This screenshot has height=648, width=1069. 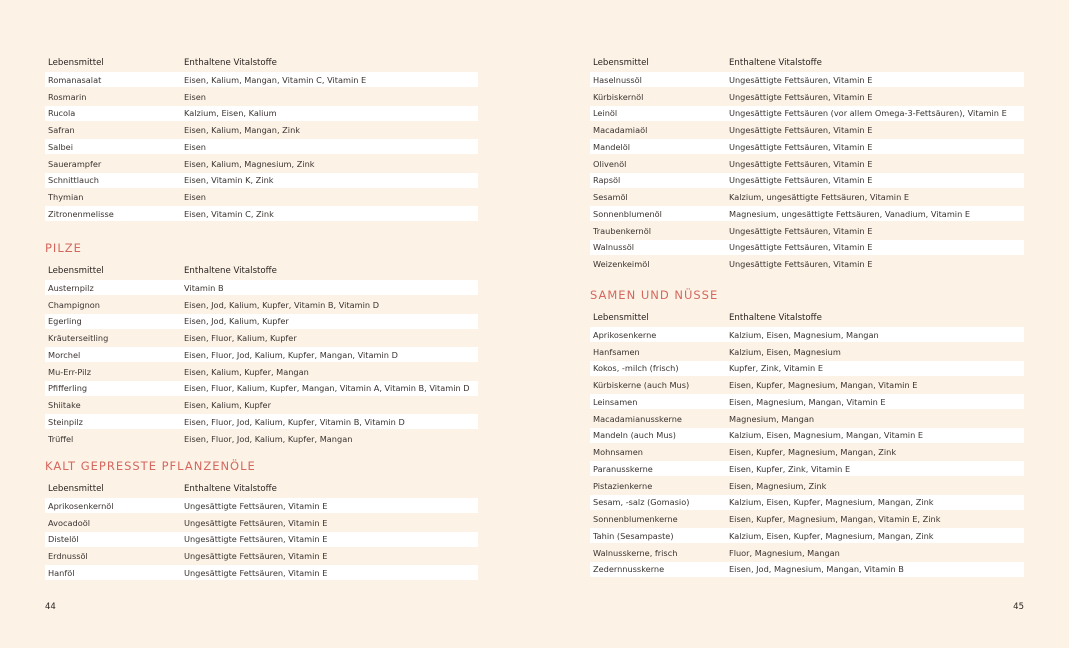 I want to click on food-name: Rosmarin, so click(x=67, y=96).